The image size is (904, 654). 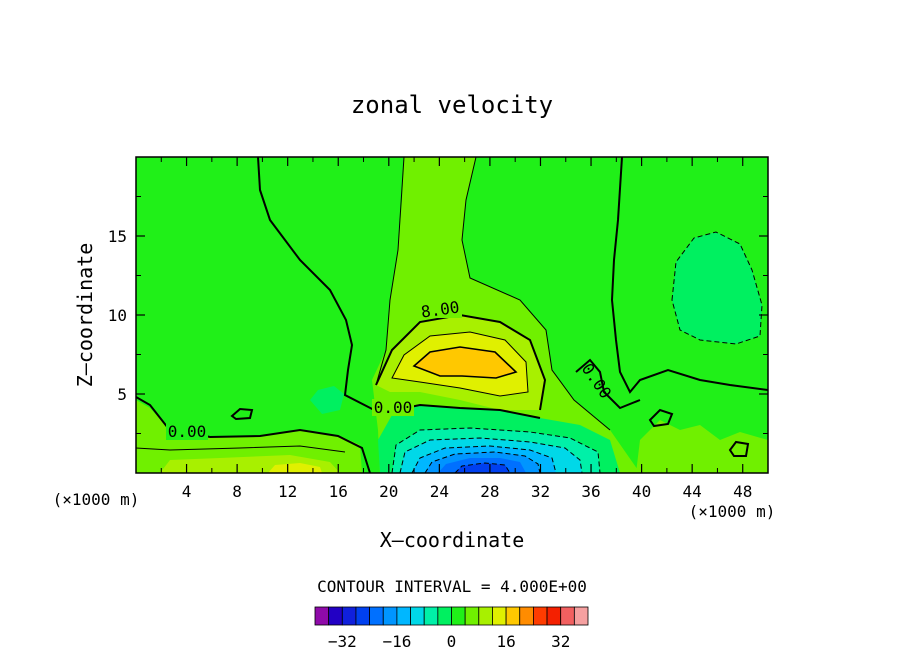 I want to click on right-weak-region, so click(x=717, y=288).